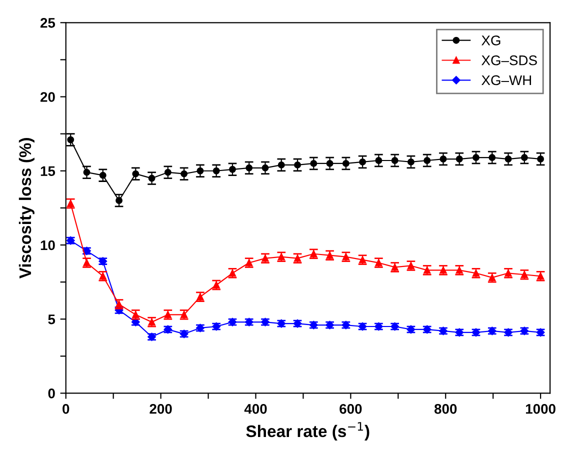 This screenshot has width=563, height=453. I want to click on legend-label: XG, so click(491, 41).